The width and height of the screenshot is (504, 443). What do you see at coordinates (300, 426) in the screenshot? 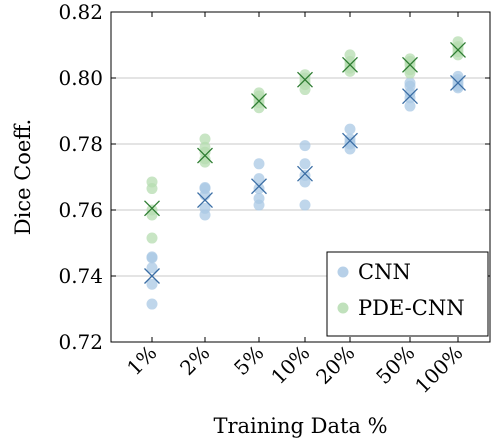
I see `x-axis-label: Training Data %` at bounding box center [300, 426].